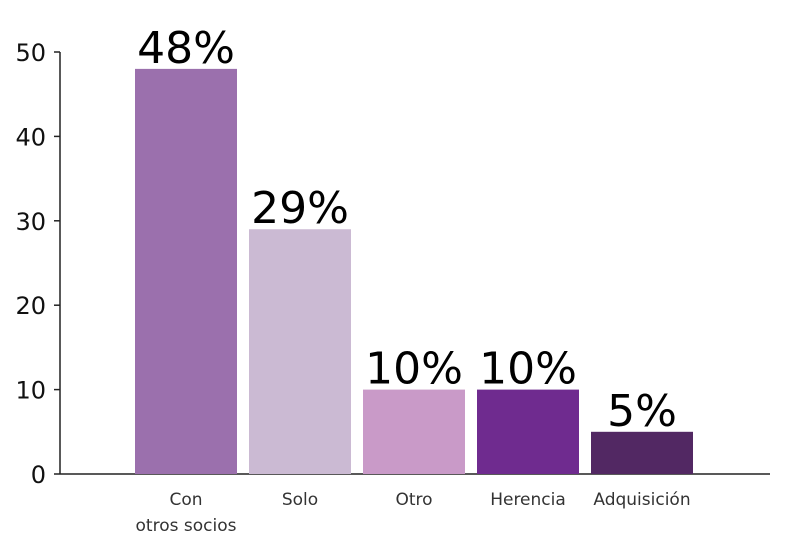 The width and height of the screenshot is (805, 543). What do you see at coordinates (642, 411) in the screenshot?
I see `data-label: 5%` at bounding box center [642, 411].